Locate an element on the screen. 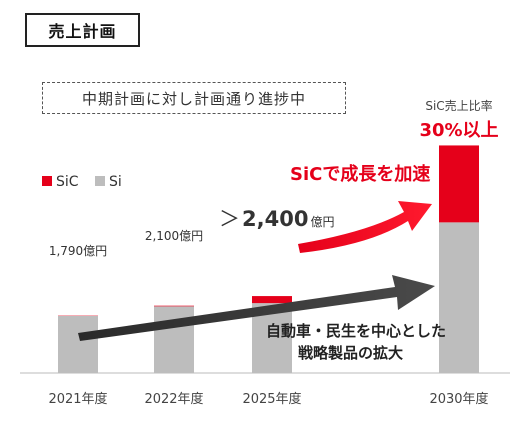  sic-ratio-value: 30%以上 is located at coordinates (458, 130).